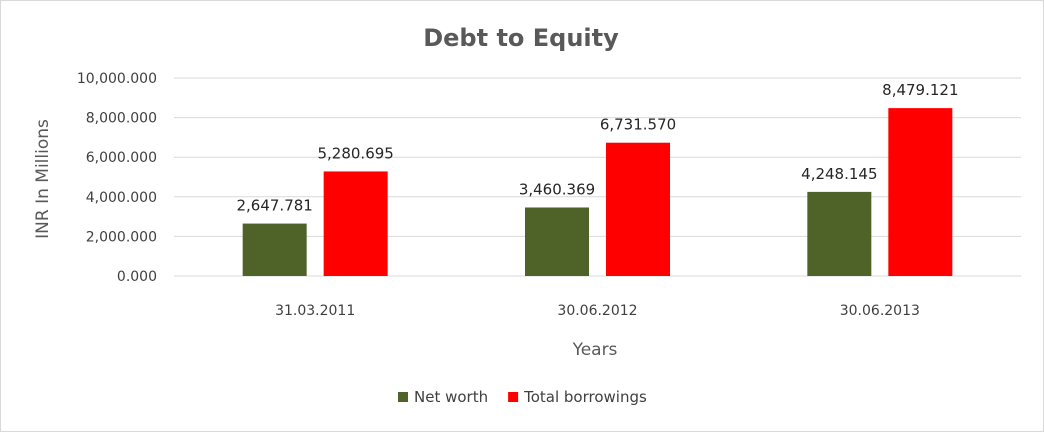 The image size is (1044, 432). What do you see at coordinates (920, 90) in the screenshot?
I see `data-label: 8,479.121` at bounding box center [920, 90].